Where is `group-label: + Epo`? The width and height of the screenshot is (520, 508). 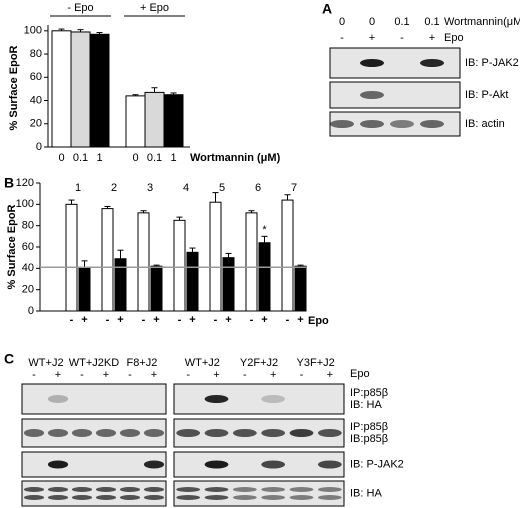
group-label: + Epo is located at coordinates (154, 8).